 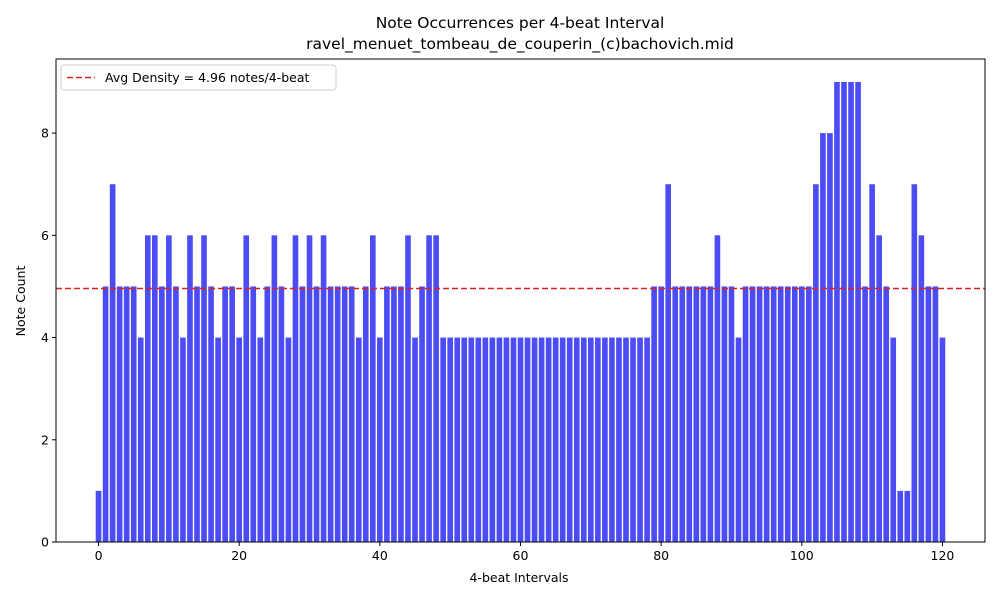 What do you see at coordinates (48, 338) in the screenshot?
I see `y-axis: 0 2 4 6 8` at bounding box center [48, 338].